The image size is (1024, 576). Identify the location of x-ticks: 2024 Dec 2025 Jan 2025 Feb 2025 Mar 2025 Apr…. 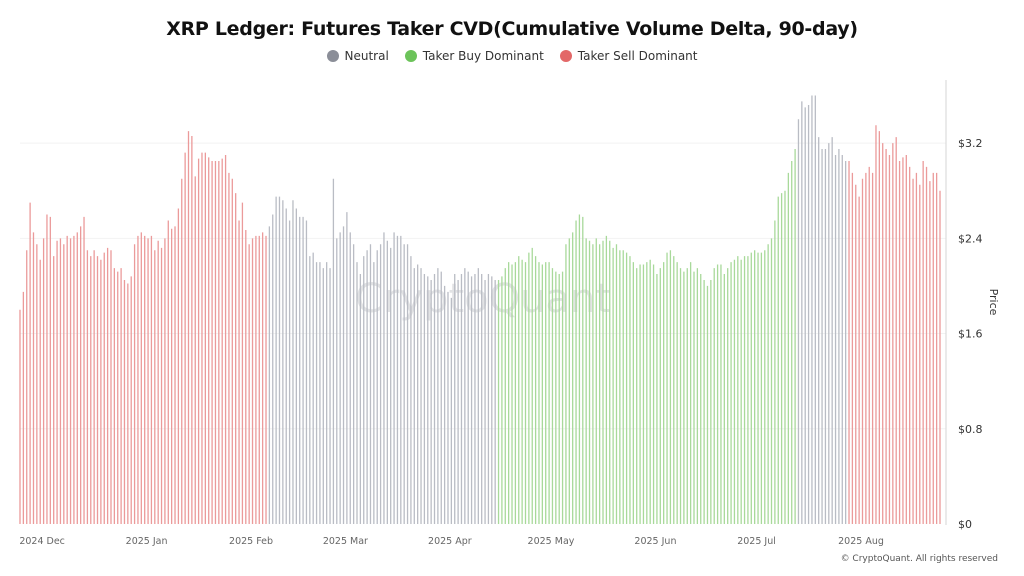
(451, 541).